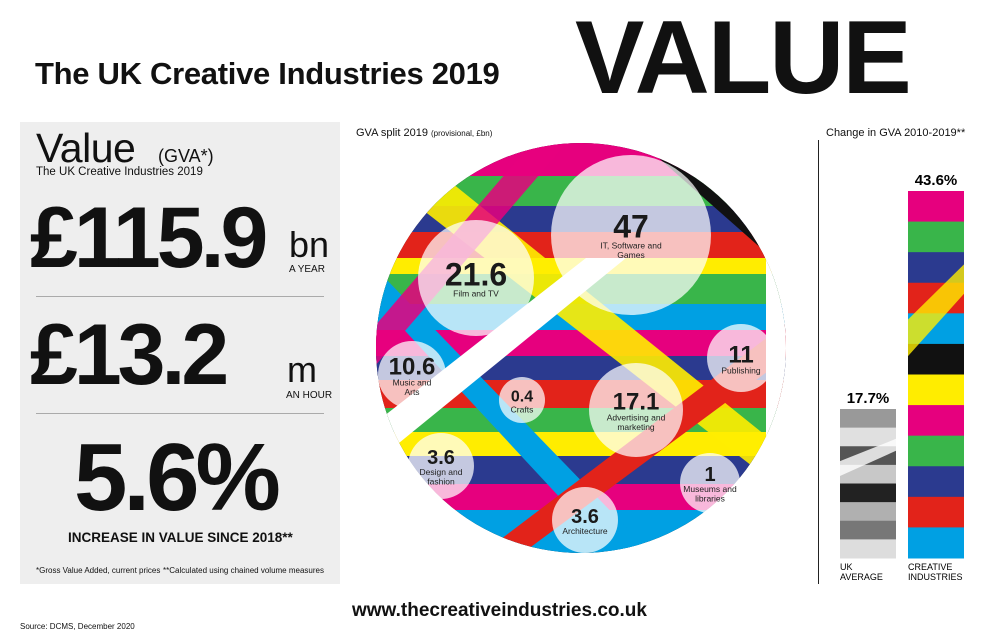  I want to click on bubble-value-label: 10.6, so click(412, 367).